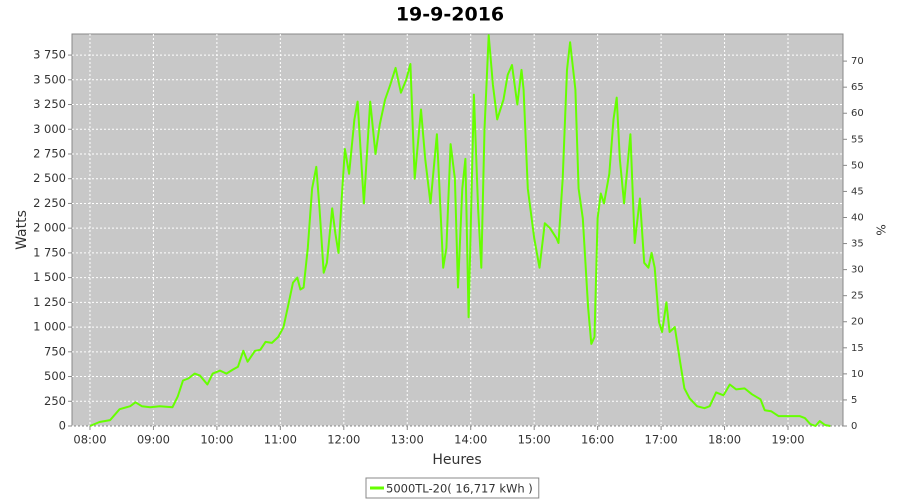 The image size is (900, 500). Describe the element at coordinates (216, 440) in the screenshot. I see `x-tick-label: 10:00` at that location.